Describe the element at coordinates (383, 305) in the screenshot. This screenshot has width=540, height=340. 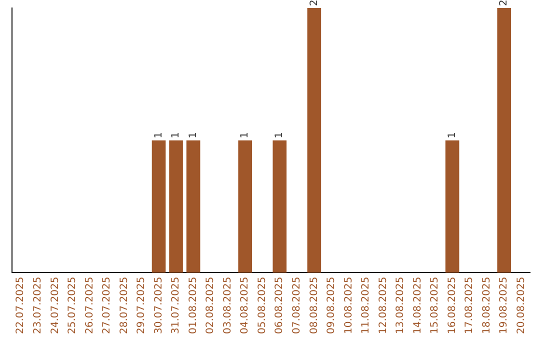
I see `x-tick-label: 12.08.2025` at that location.